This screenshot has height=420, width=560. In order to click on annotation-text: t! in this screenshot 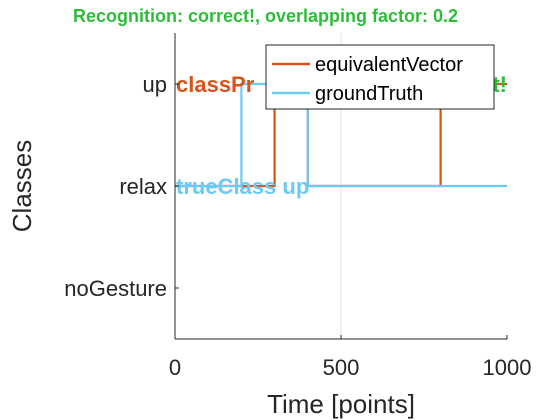, I will do `click(499, 84)`.